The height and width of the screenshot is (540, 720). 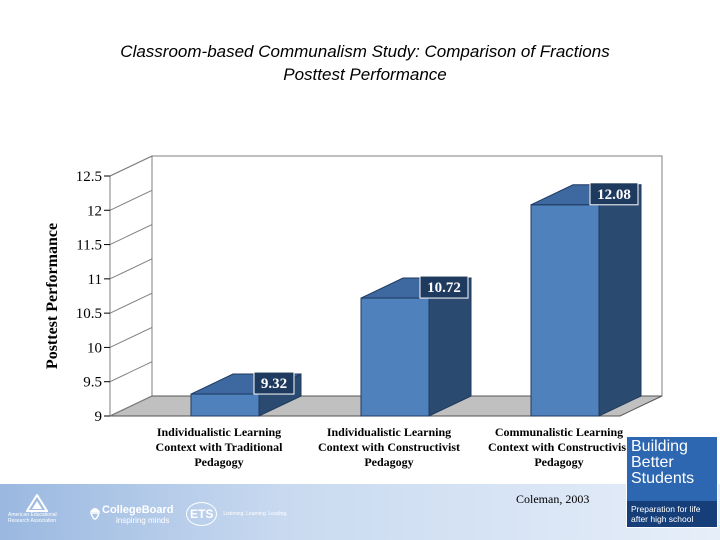 What do you see at coordinates (92, 383) in the screenshot?
I see `y-tick-label-1: 9.5` at bounding box center [92, 383].